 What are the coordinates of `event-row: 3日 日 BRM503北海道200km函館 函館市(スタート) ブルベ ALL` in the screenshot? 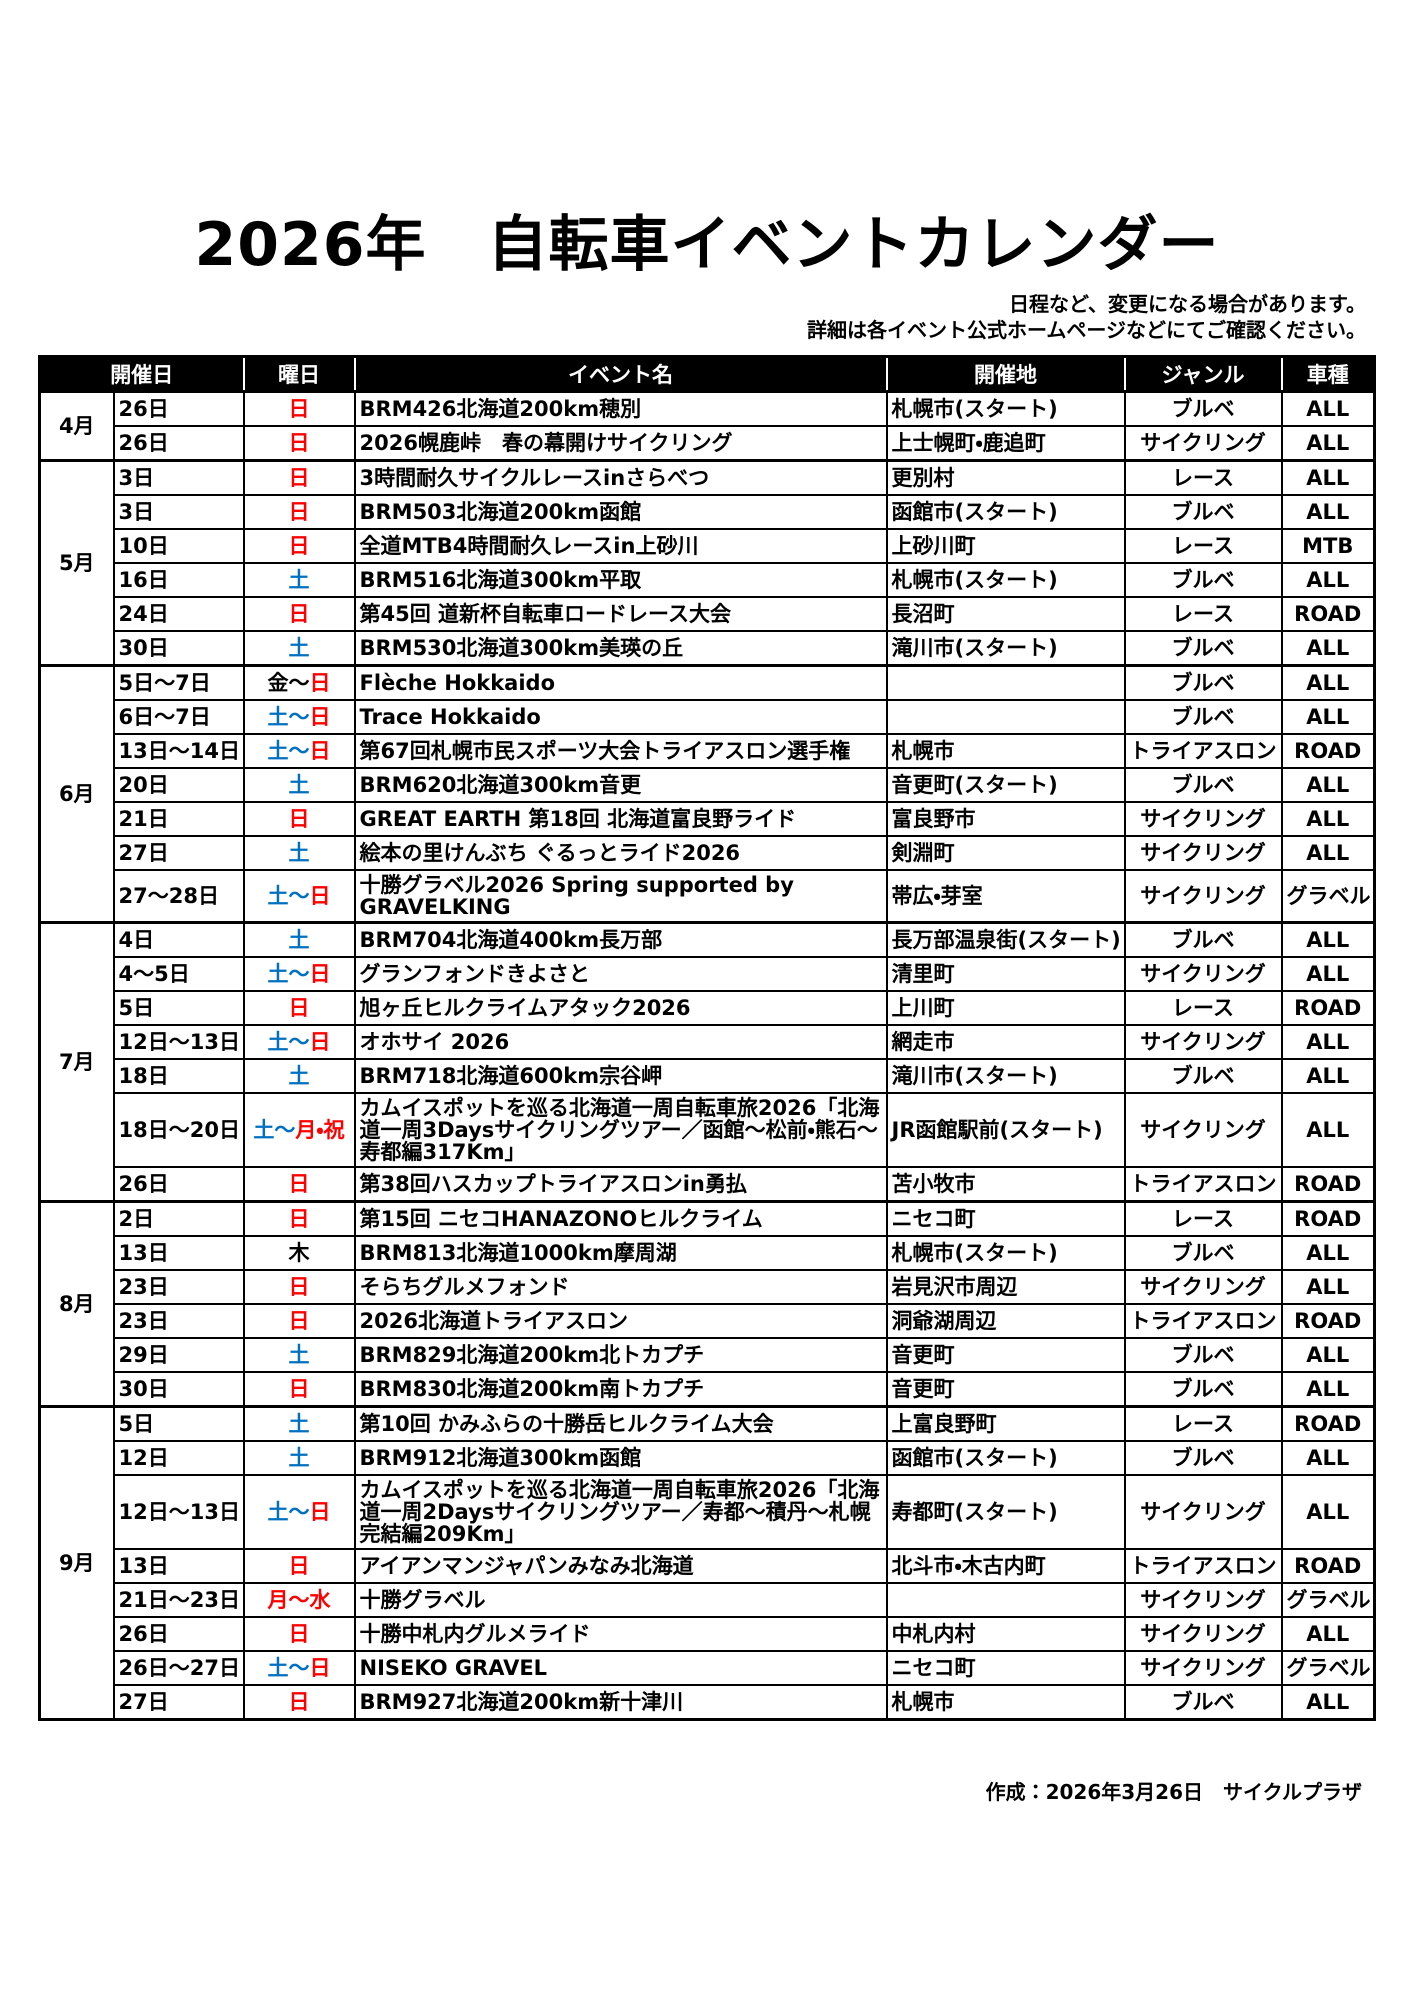 It's located at (708, 512).